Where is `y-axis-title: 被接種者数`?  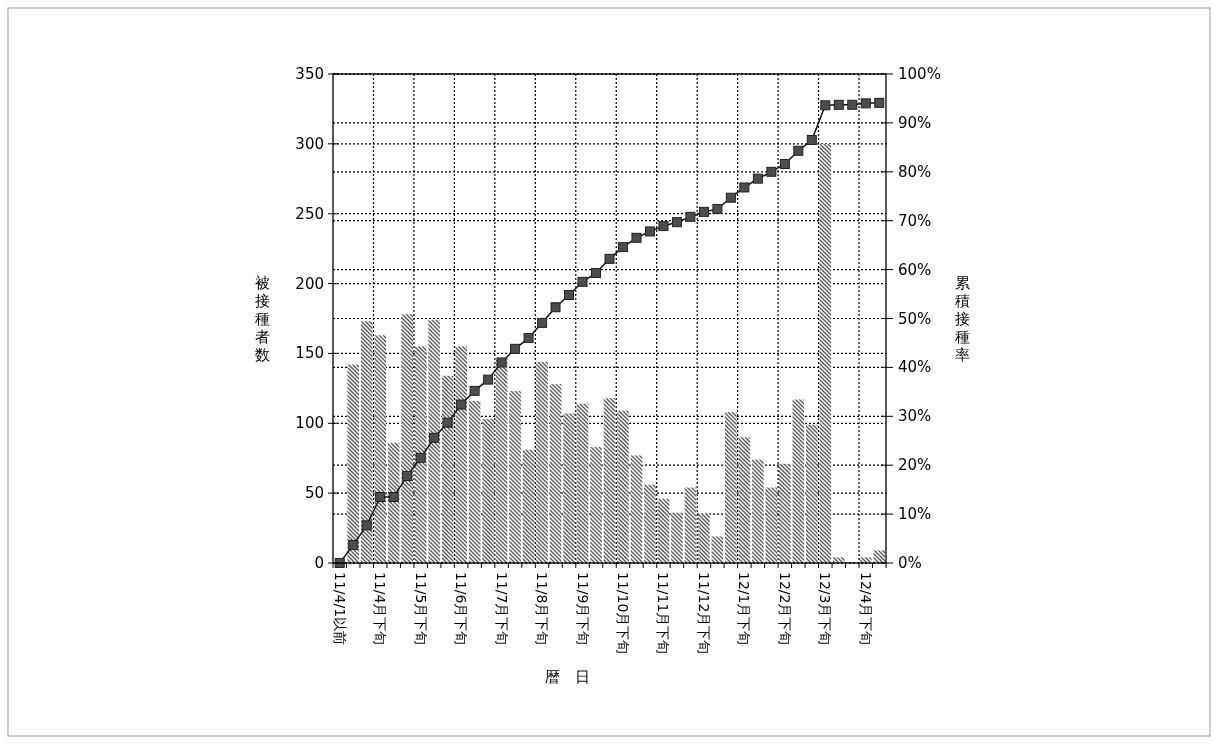 y-axis-title: 被接種者数 is located at coordinates (262, 318).